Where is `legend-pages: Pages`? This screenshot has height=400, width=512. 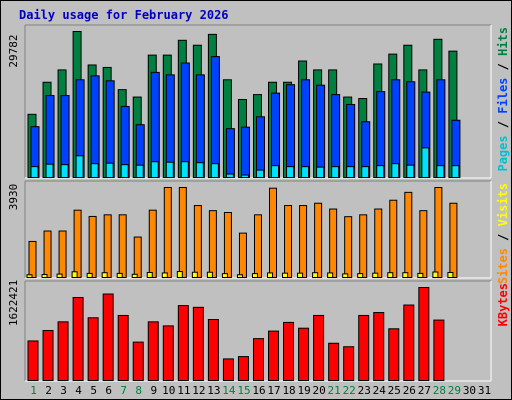
legend-pages: Pages is located at coordinates (503, 153).